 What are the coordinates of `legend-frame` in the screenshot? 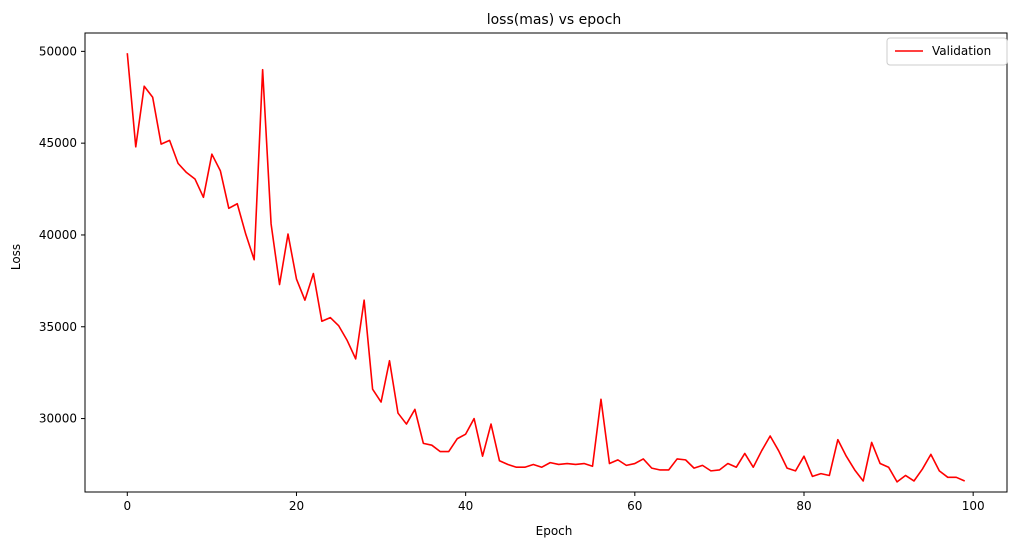 It's located at (947, 51).